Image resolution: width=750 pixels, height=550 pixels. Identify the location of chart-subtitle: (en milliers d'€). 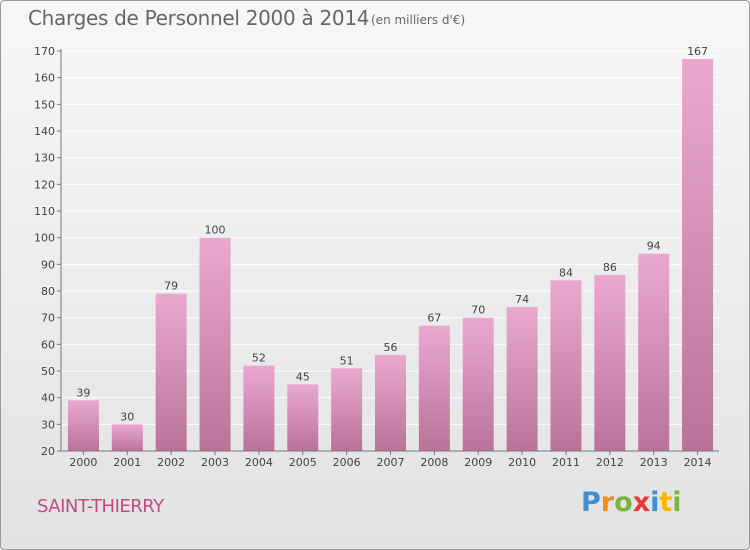
(418, 20).